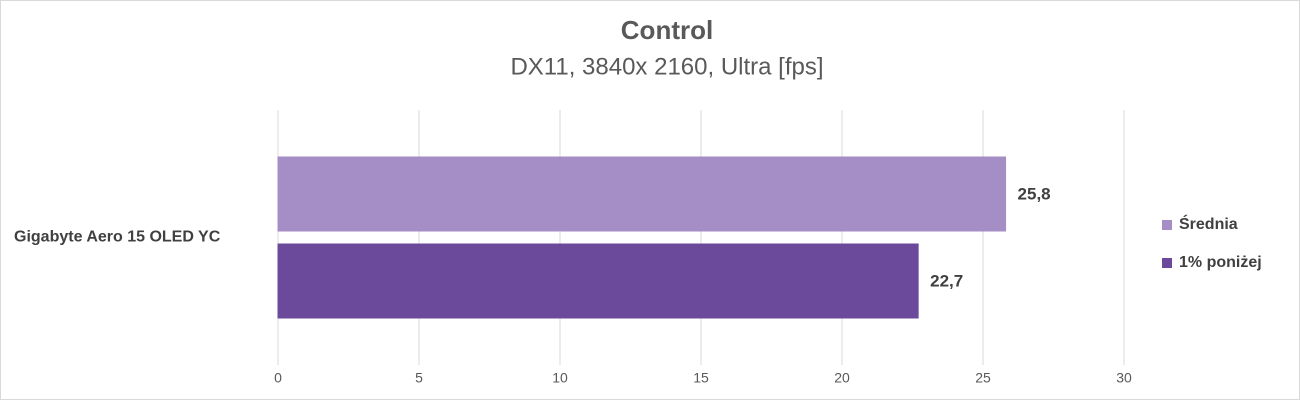 The height and width of the screenshot is (400, 1300). What do you see at coordinates (666, 66) in the screenshot?
I see `chart-subtitle: DX11, 3840x 2160, Ultra [fps]` at bounding box center [666, 66].